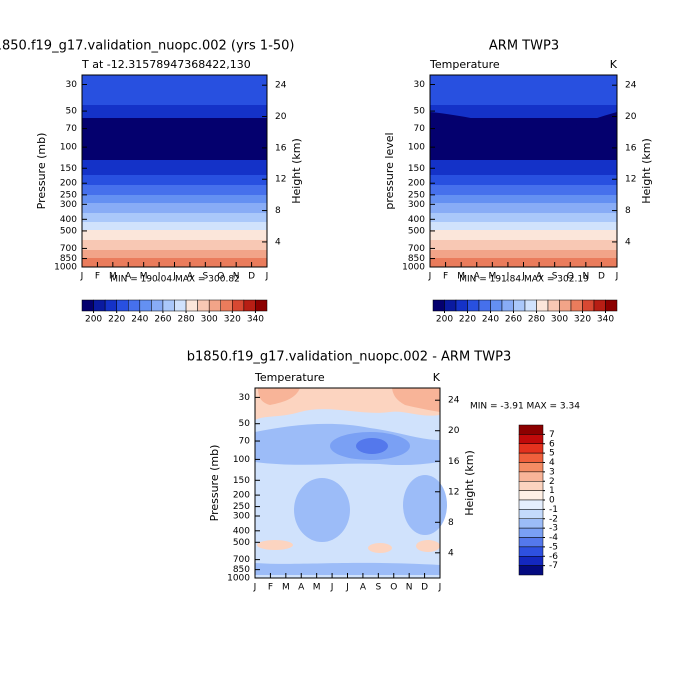 The height and width of the screenshot is (700, 700). I want to click on y-tick-label: 200, so click(416, 184).